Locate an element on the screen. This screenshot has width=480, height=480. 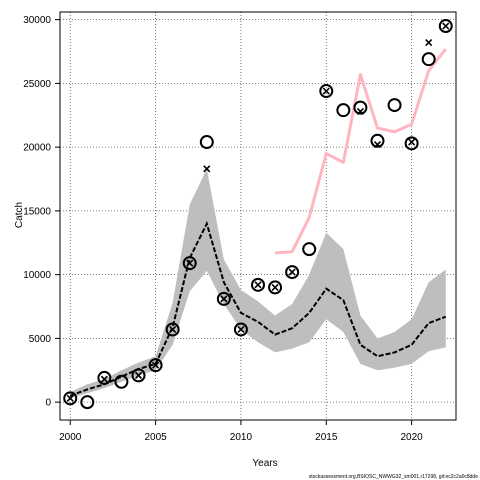
x-tick-label: 2000 is located at coordinates (70, 437).